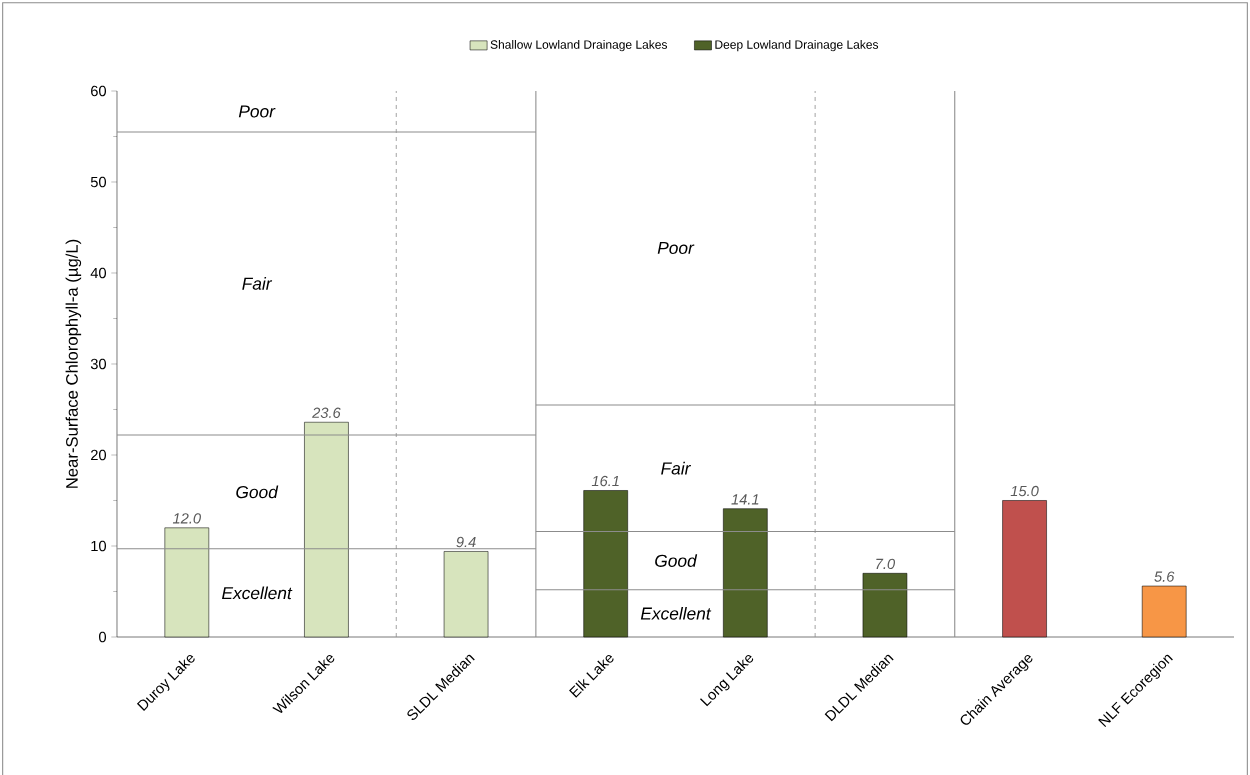 The width and height of the screenshot is (1250, 775). Describe the element at coordinates (579, 46) in the screenshot. I see `legend-label: Shallow Lowland Drainage Lakes` at that location.